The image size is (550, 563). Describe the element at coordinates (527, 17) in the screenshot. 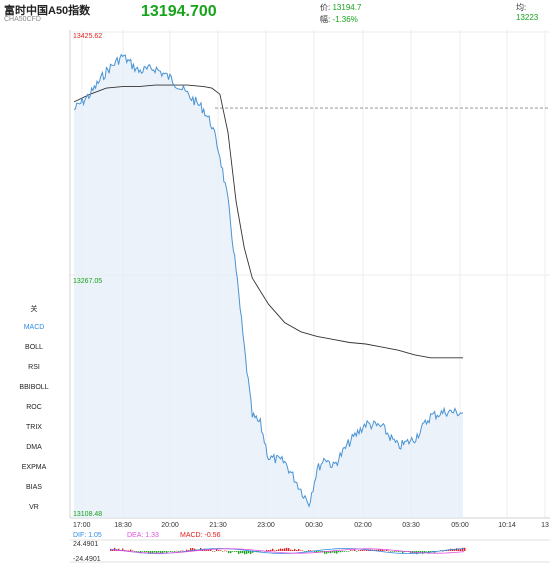

I see `average-value: 13223` at that location.